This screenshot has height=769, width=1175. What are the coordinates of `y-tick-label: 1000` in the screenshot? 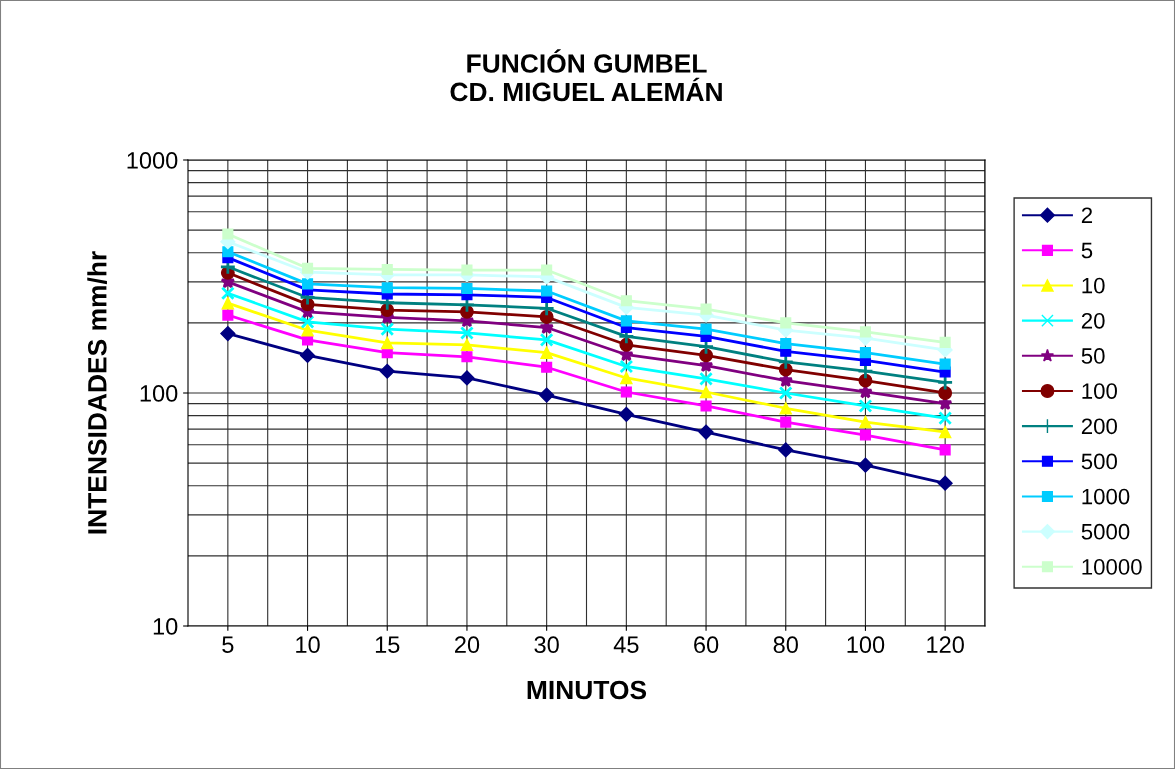 It's located at (152, 160).